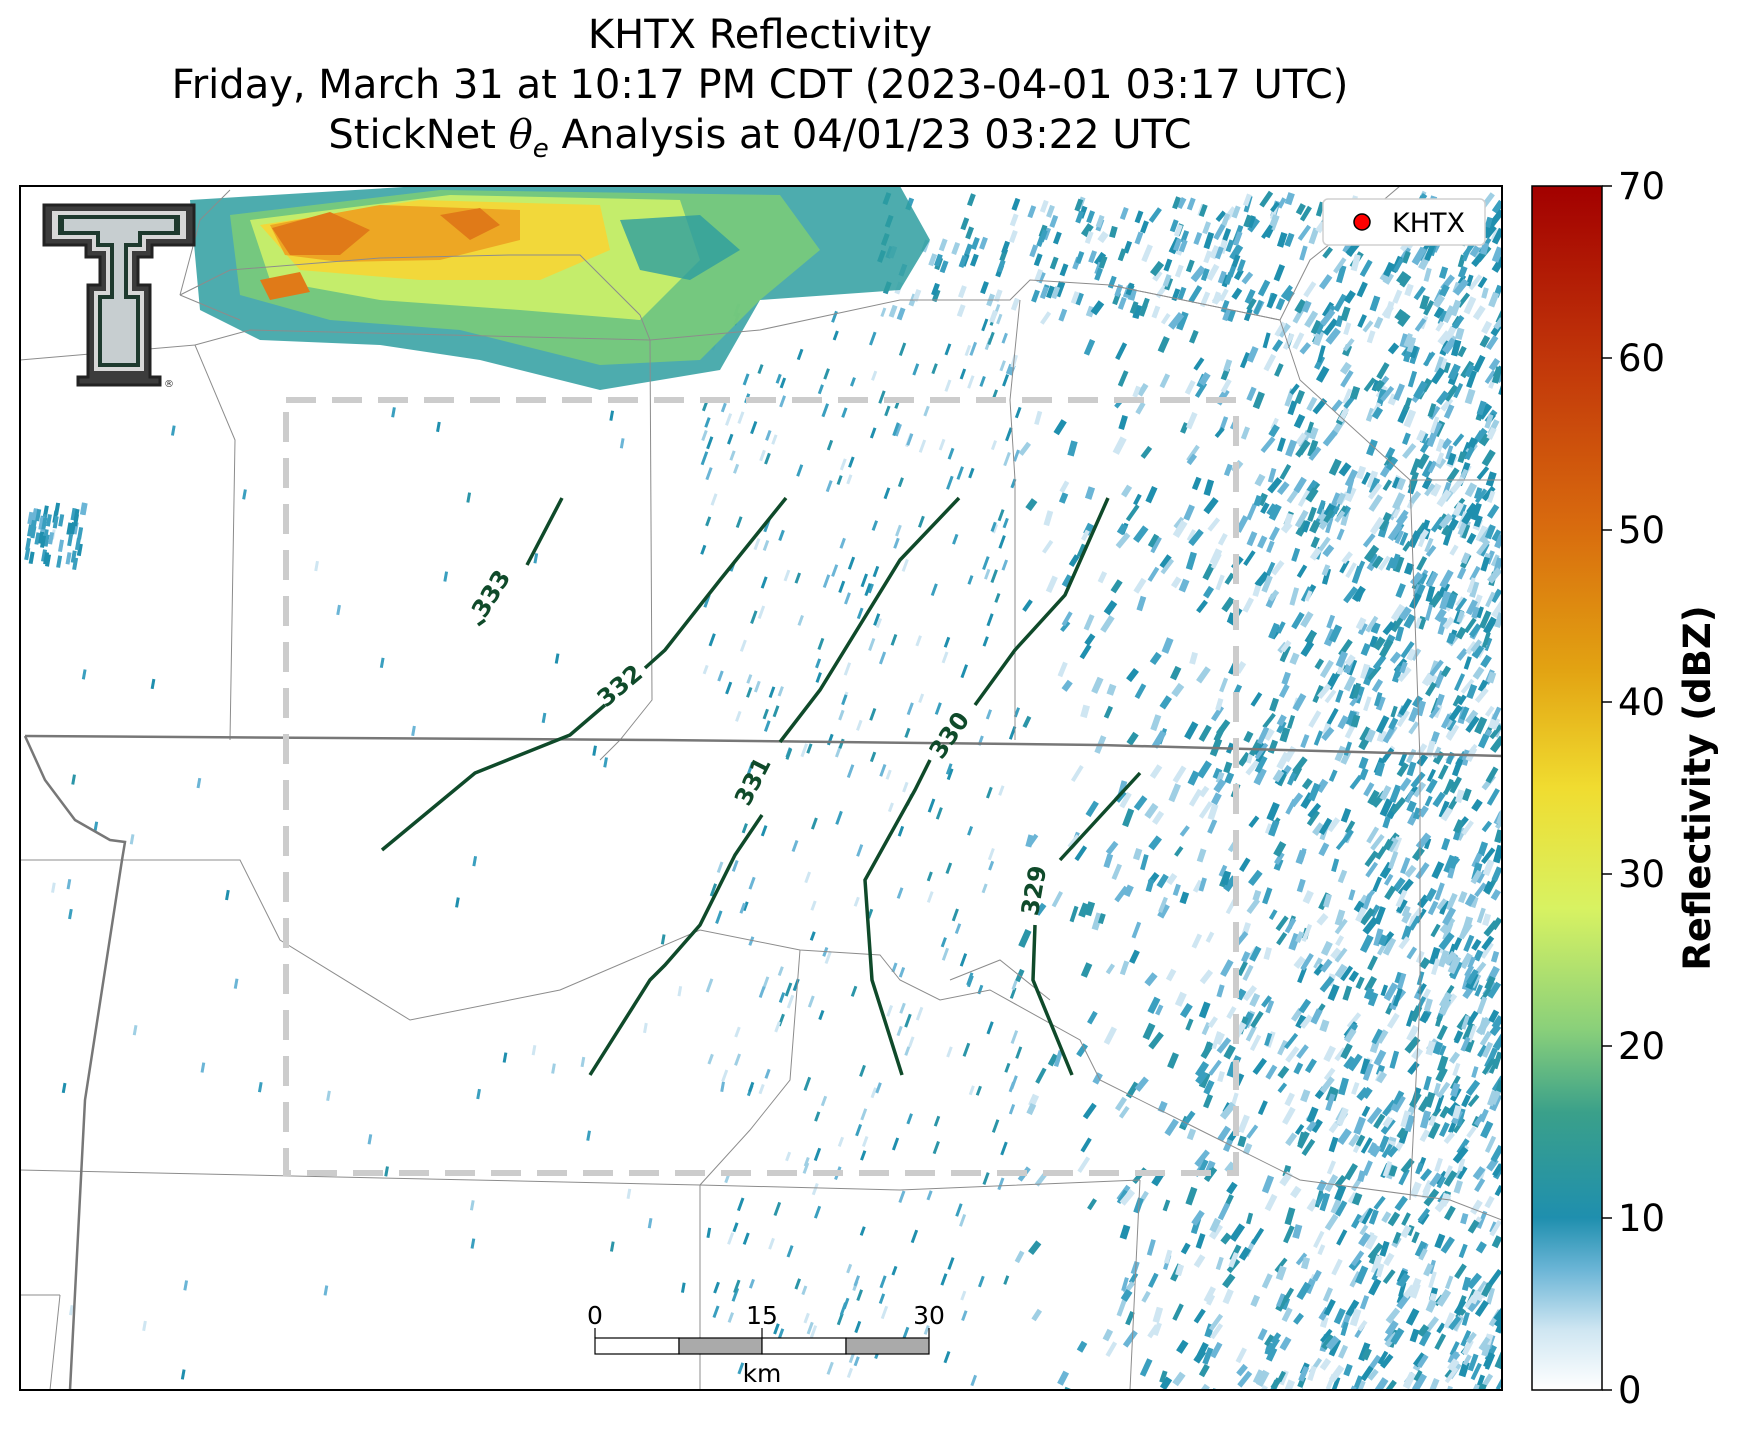 This screenshot has height=1430, width=1738. What do you see at coordinates (540, 149) in the screenshot?
I see `theta-subscript: e` at bounding box center [540, 149].